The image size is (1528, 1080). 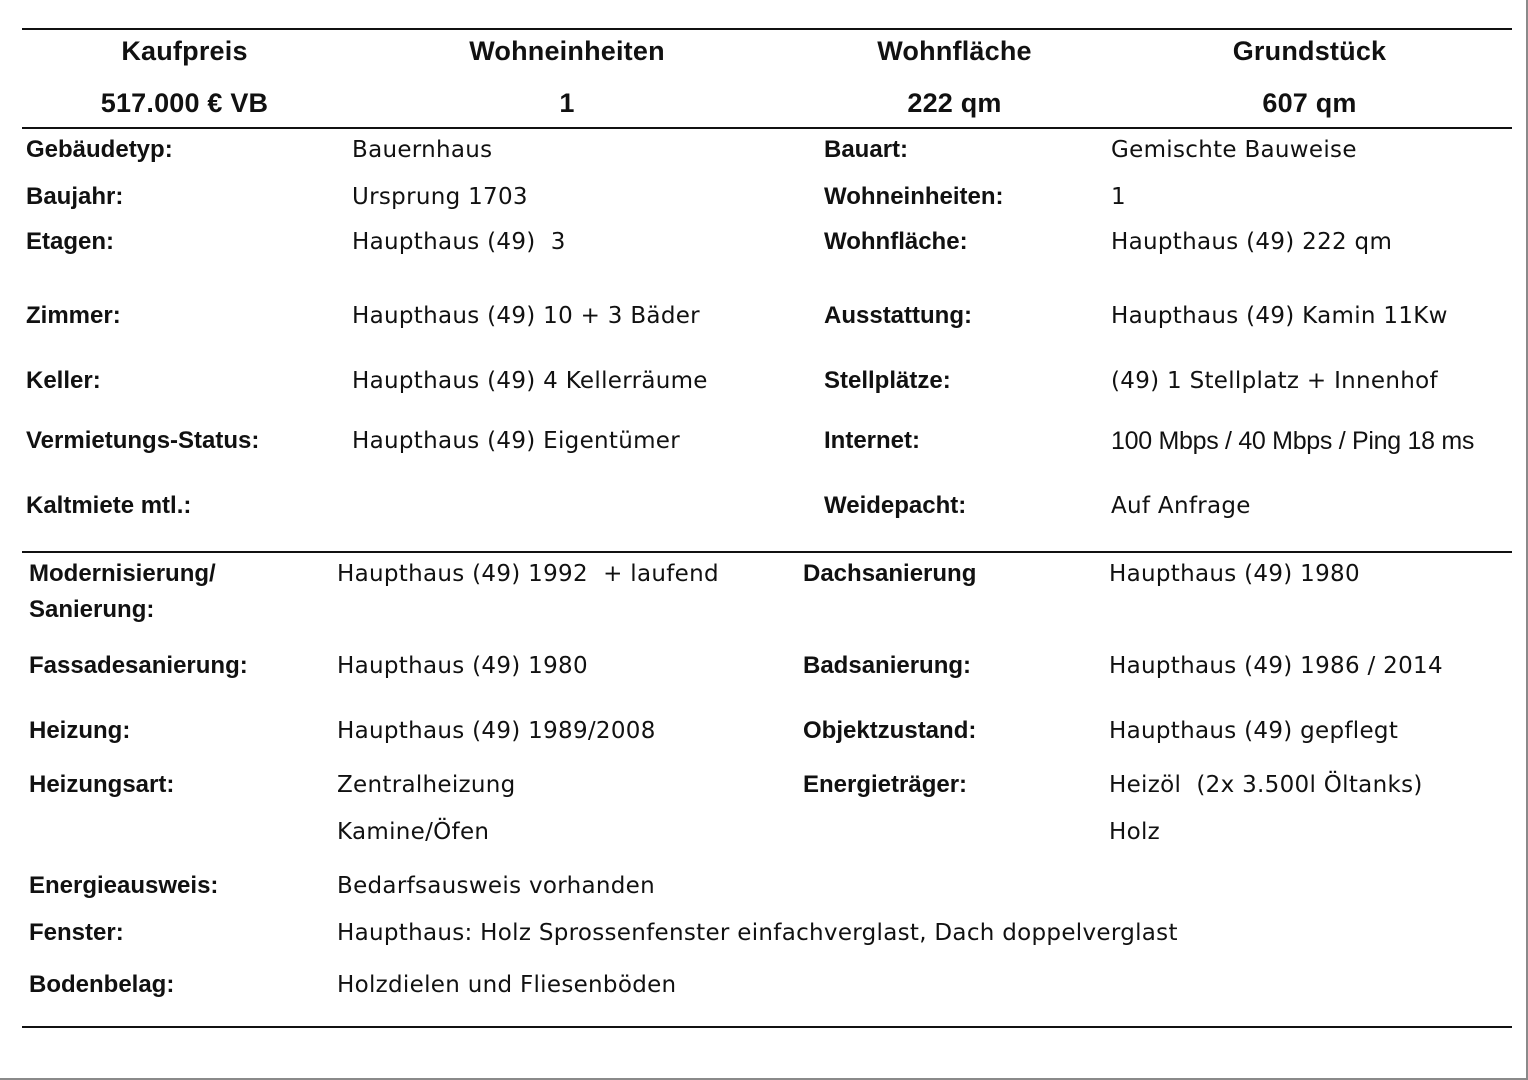 I want to click on section-divider, so click(x=767, y=552).